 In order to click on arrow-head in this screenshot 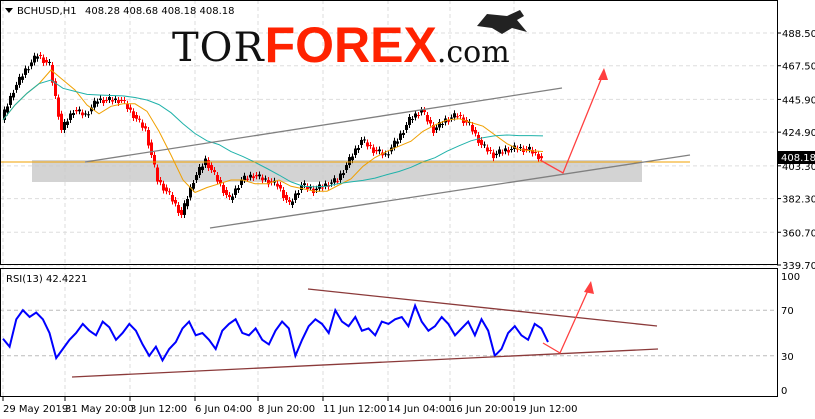, I will do `click(603, 74)`.